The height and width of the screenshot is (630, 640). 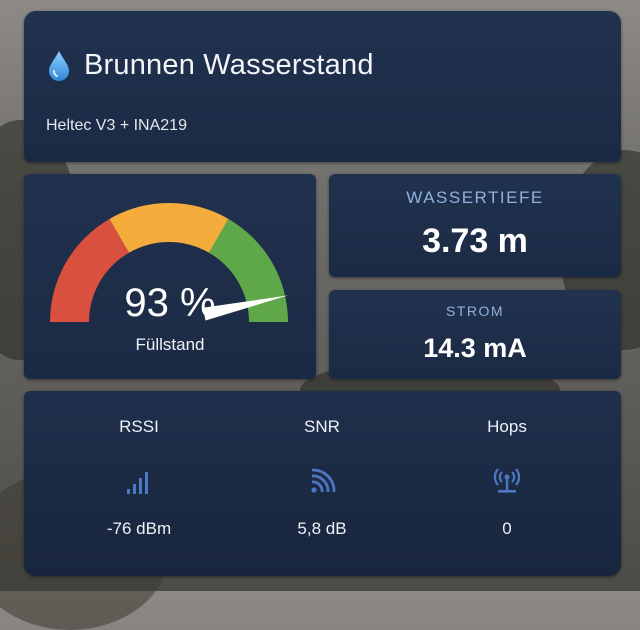 I want to click on gauge-zone-red, so click(x=89, y=270).